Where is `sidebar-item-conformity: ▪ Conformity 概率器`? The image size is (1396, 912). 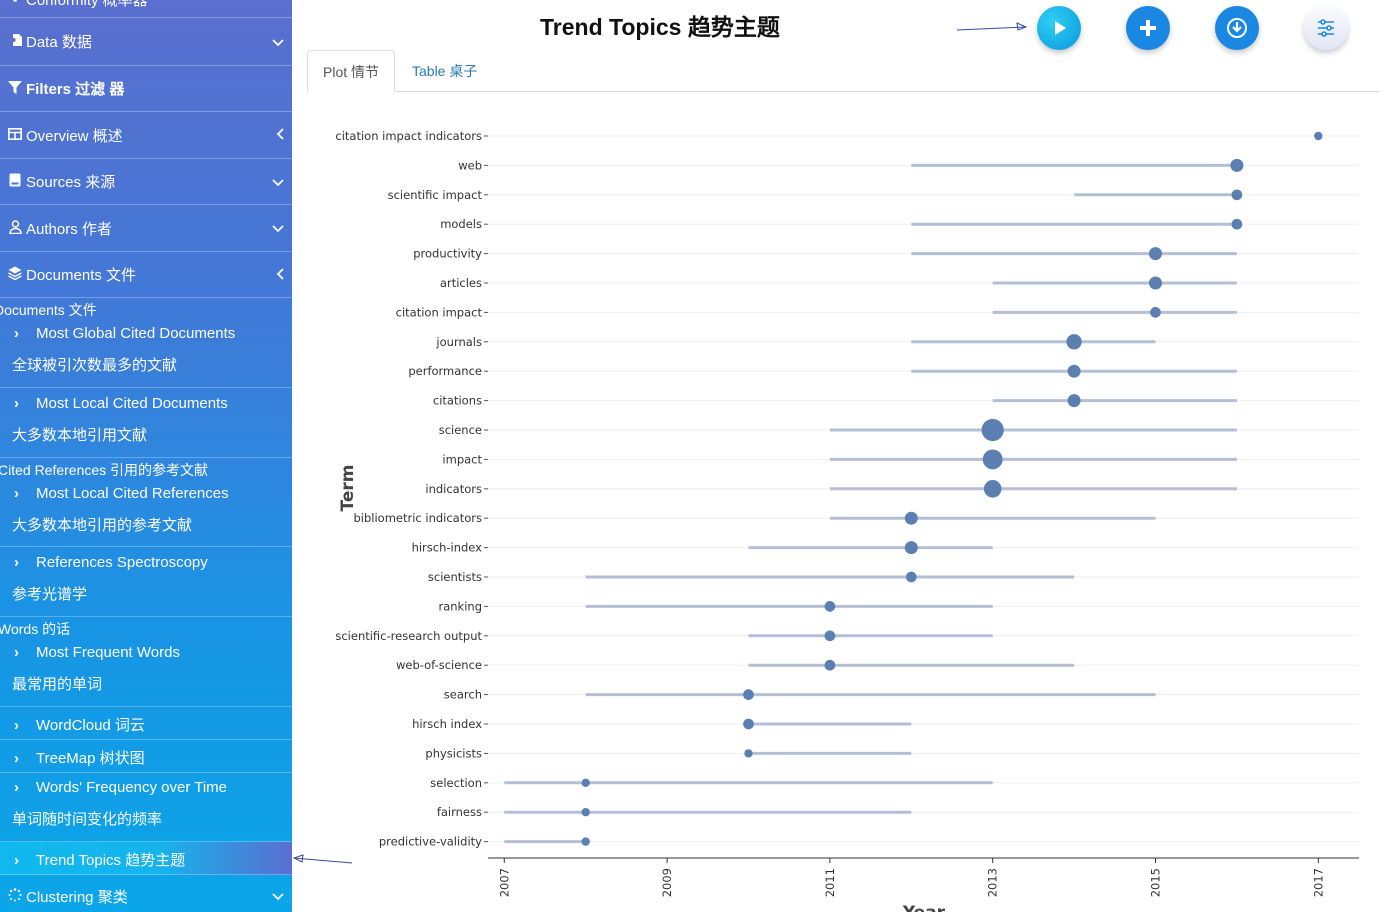
sidebar-item-conformity: ▪ Conformity 概率器 is located at coordinates (146, 9).